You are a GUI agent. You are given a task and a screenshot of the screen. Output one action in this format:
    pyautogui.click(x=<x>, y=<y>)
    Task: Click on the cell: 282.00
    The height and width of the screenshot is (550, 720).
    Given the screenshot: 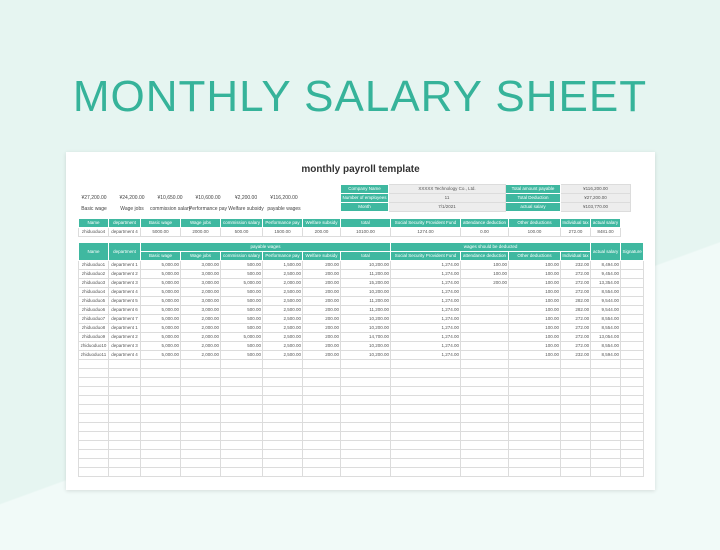 What is the action you would take?
    pyautogui.click(x=576, y=310)
    